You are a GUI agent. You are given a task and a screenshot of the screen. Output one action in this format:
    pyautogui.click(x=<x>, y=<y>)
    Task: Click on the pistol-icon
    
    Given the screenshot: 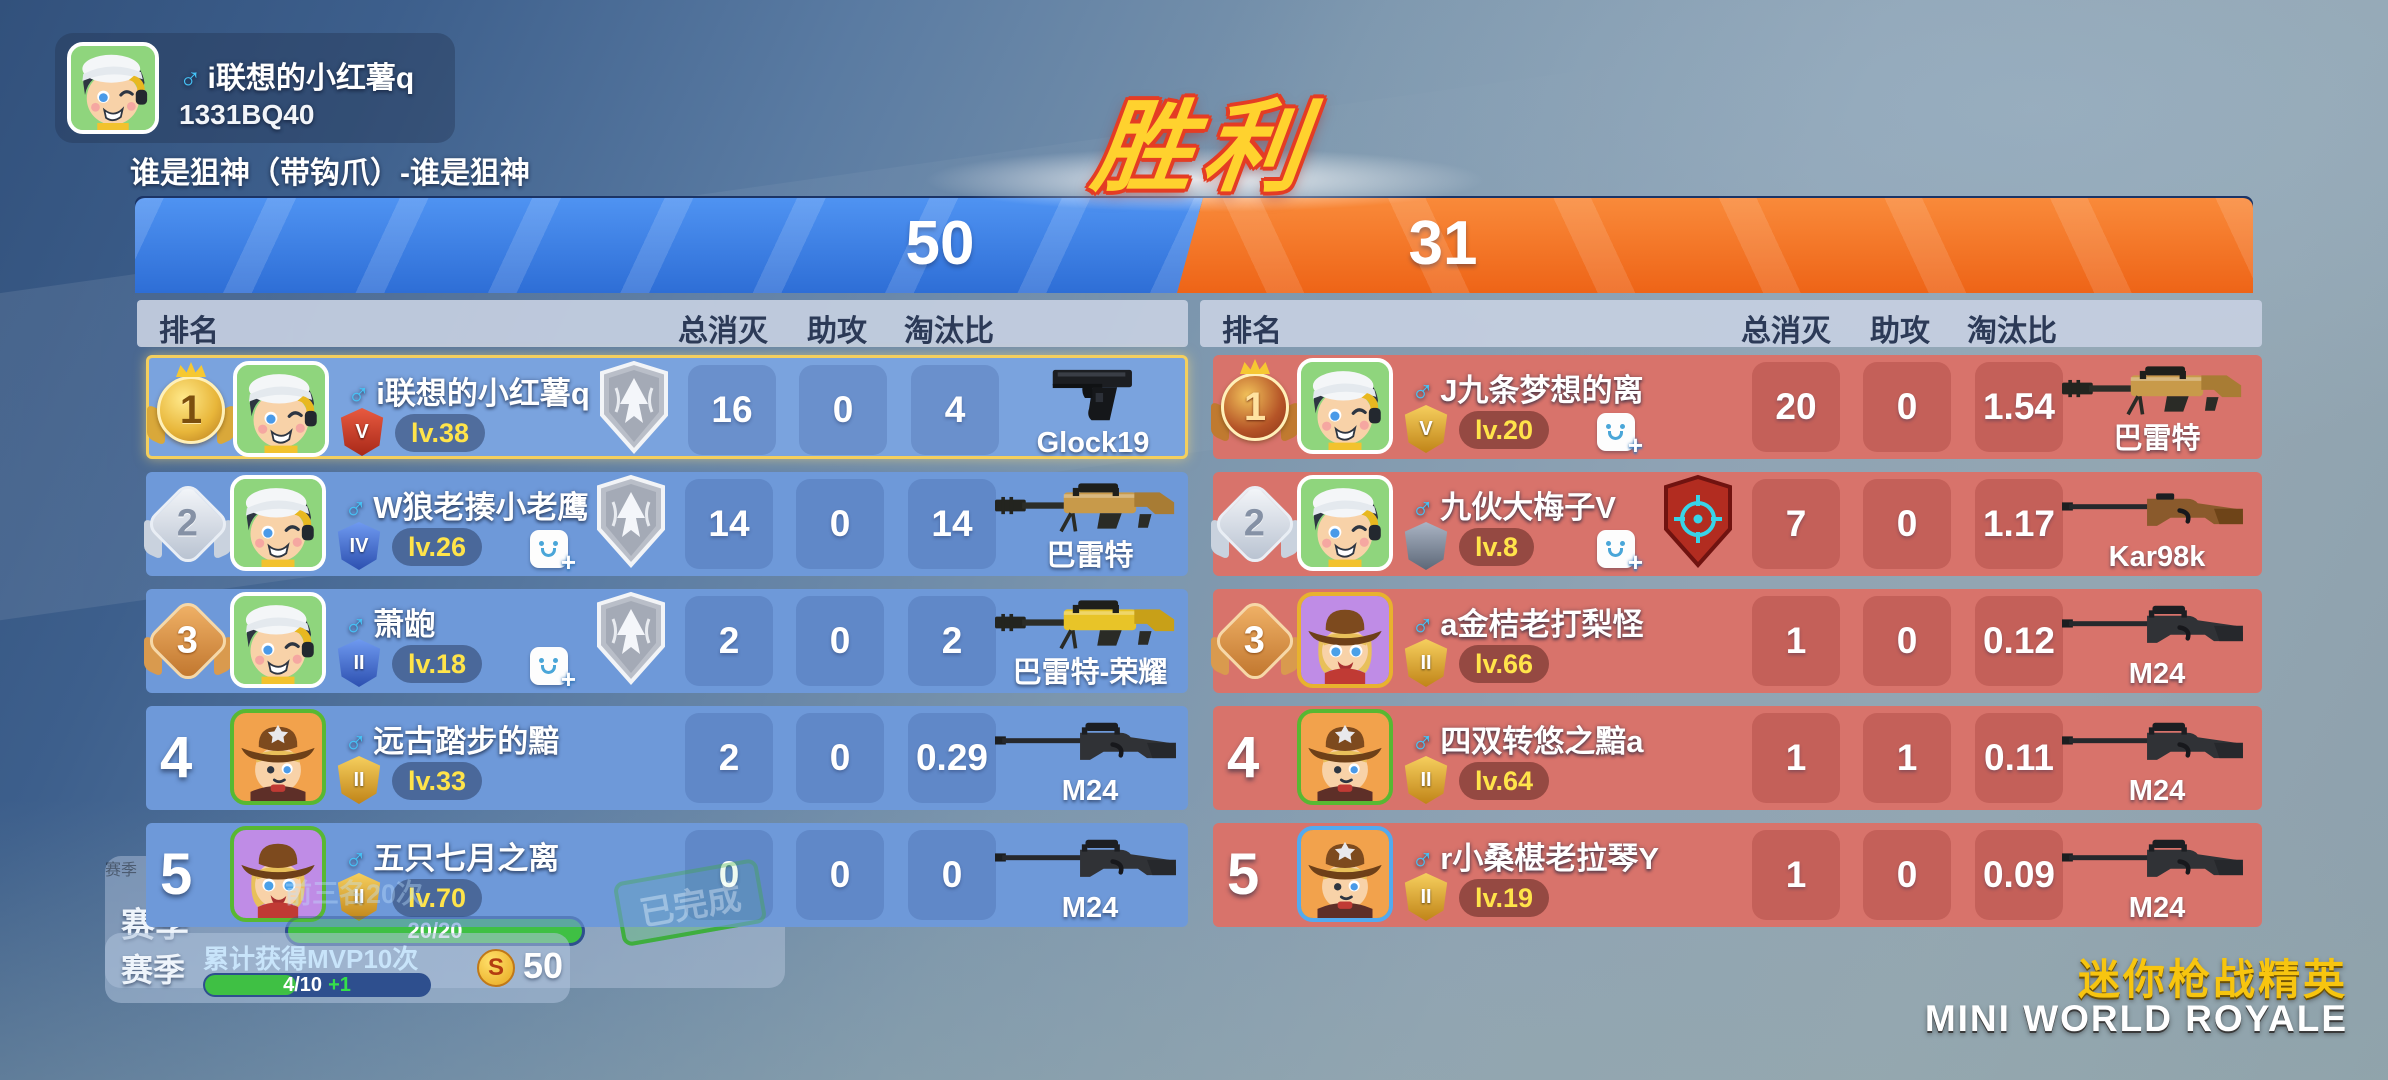 What is the action you would take?
    pyautogui.click(x=1092, y=395)
    